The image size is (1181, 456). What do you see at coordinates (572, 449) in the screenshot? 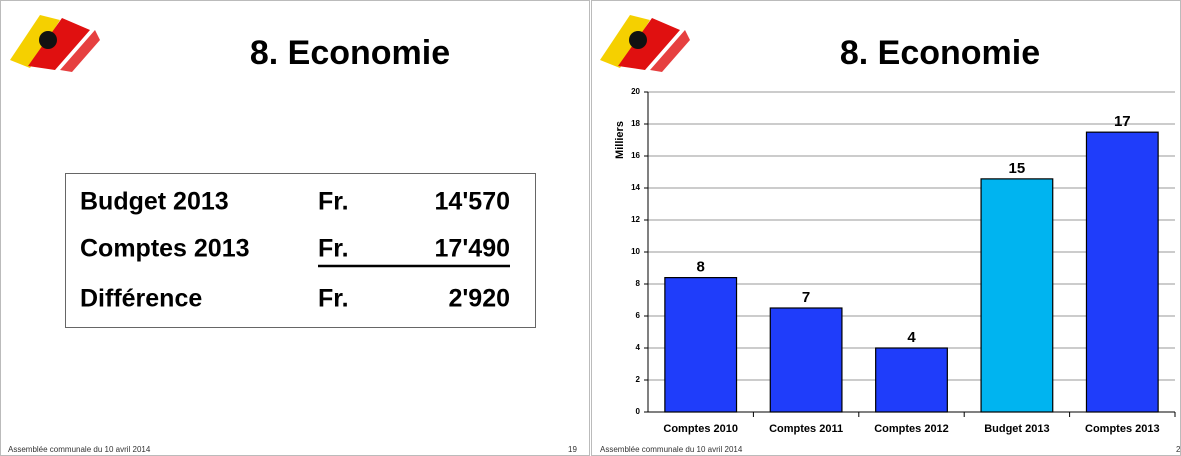
I see `page-number: 19` at bounding box center [572, 449].